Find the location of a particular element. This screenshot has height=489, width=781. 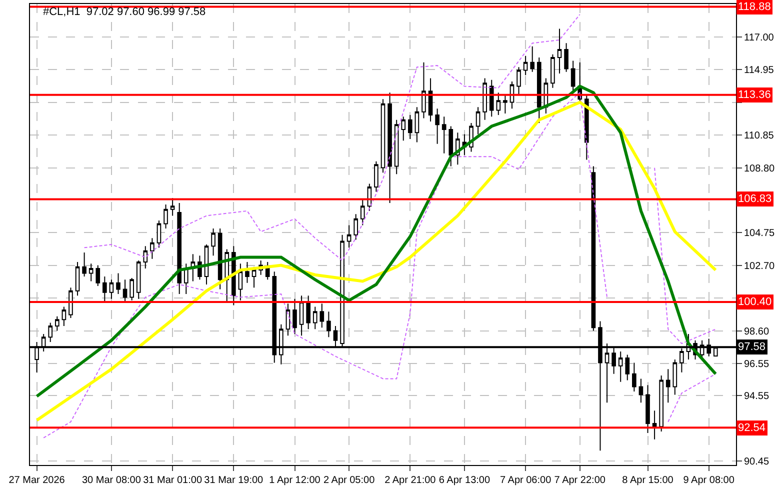

ref-line-label: 92.54 is located at coordinates (752, 428).